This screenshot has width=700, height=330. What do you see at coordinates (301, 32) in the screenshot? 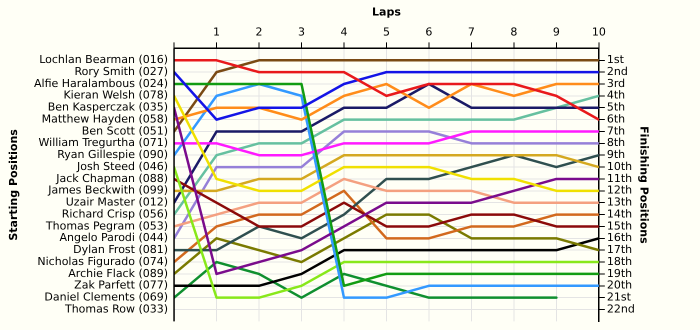
I see `x-tick-label: 3` at bounding box center [301, 32].